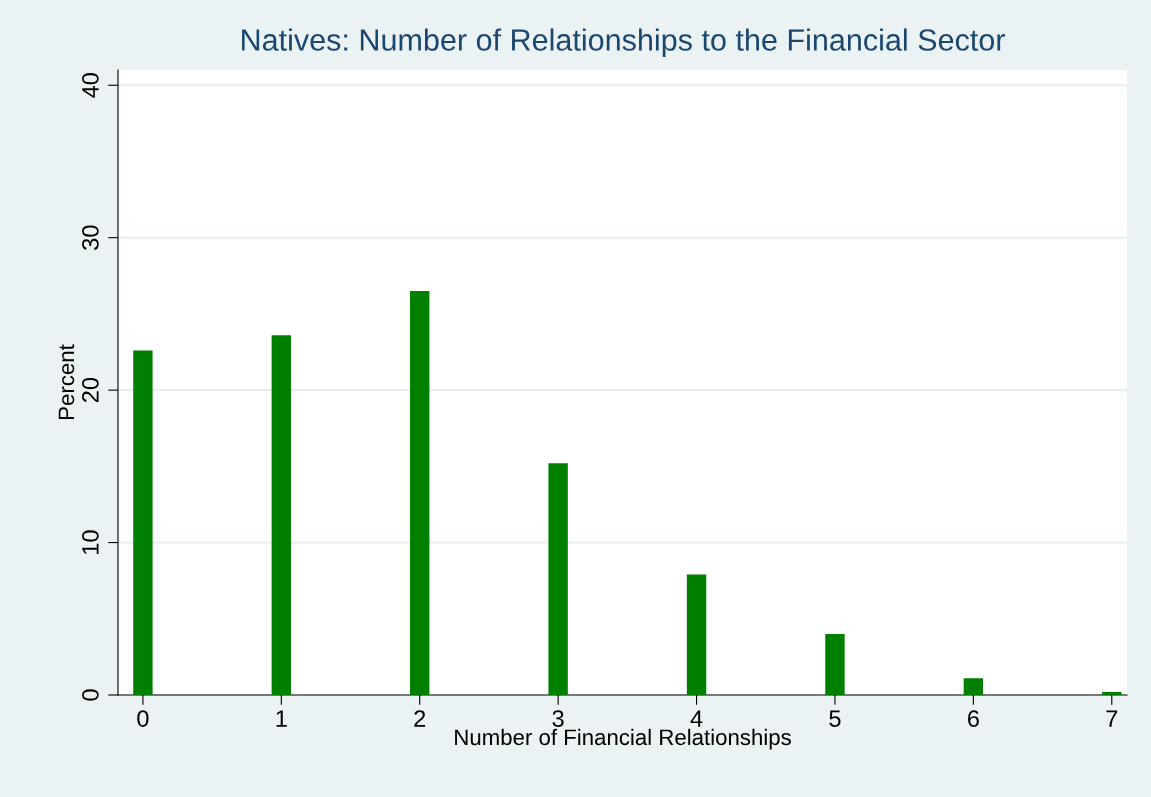 The image size is (1151, 797). Describe the element at coordinates (90, 237) in the screenshot. I see `y-tick-label: 30` at that location.